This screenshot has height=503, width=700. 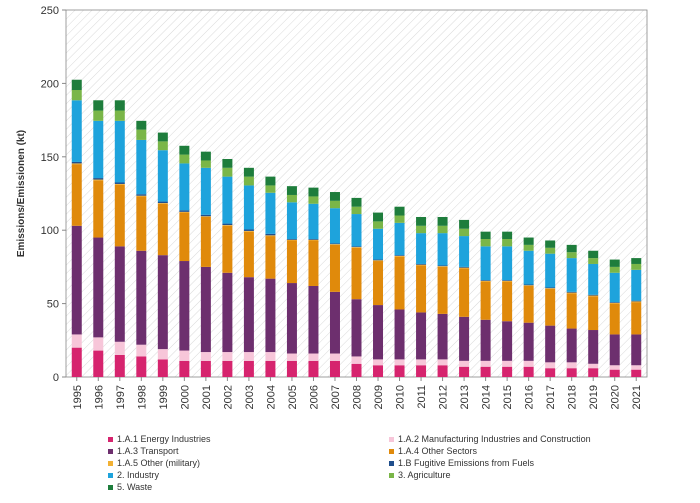 I want to click on x-tick-label: 2008, so click(x=358, y=397).